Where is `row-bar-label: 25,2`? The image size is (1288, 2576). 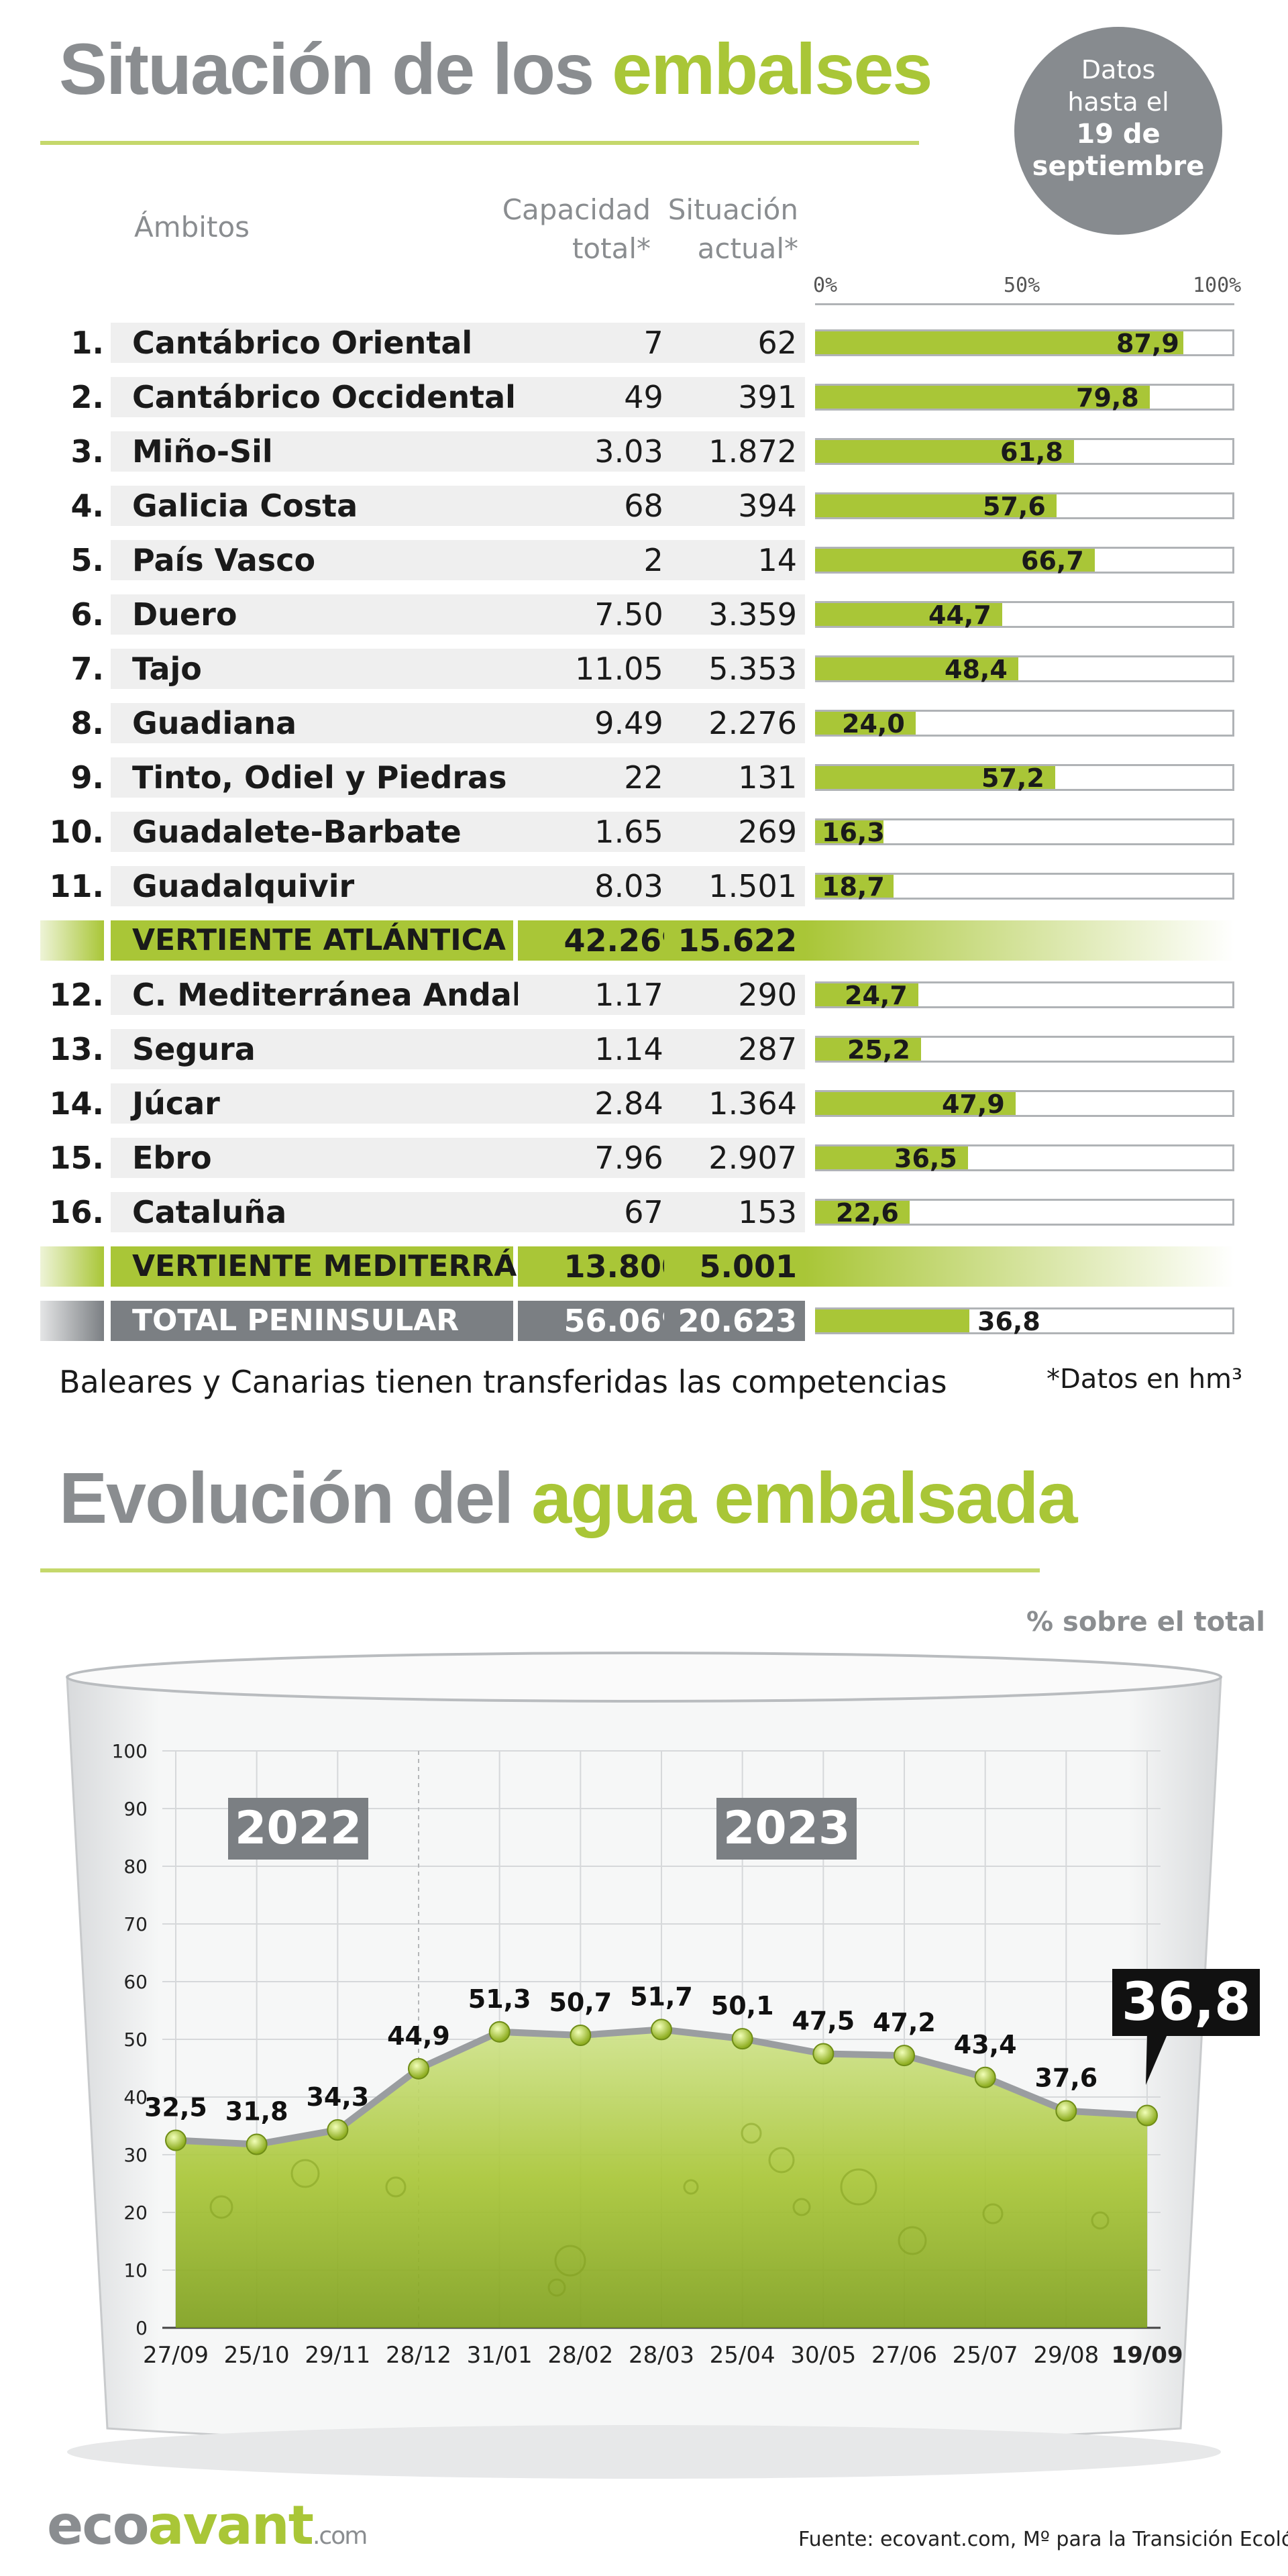 row-bar-label: 25,2 is located at coordinates (878, 1050).